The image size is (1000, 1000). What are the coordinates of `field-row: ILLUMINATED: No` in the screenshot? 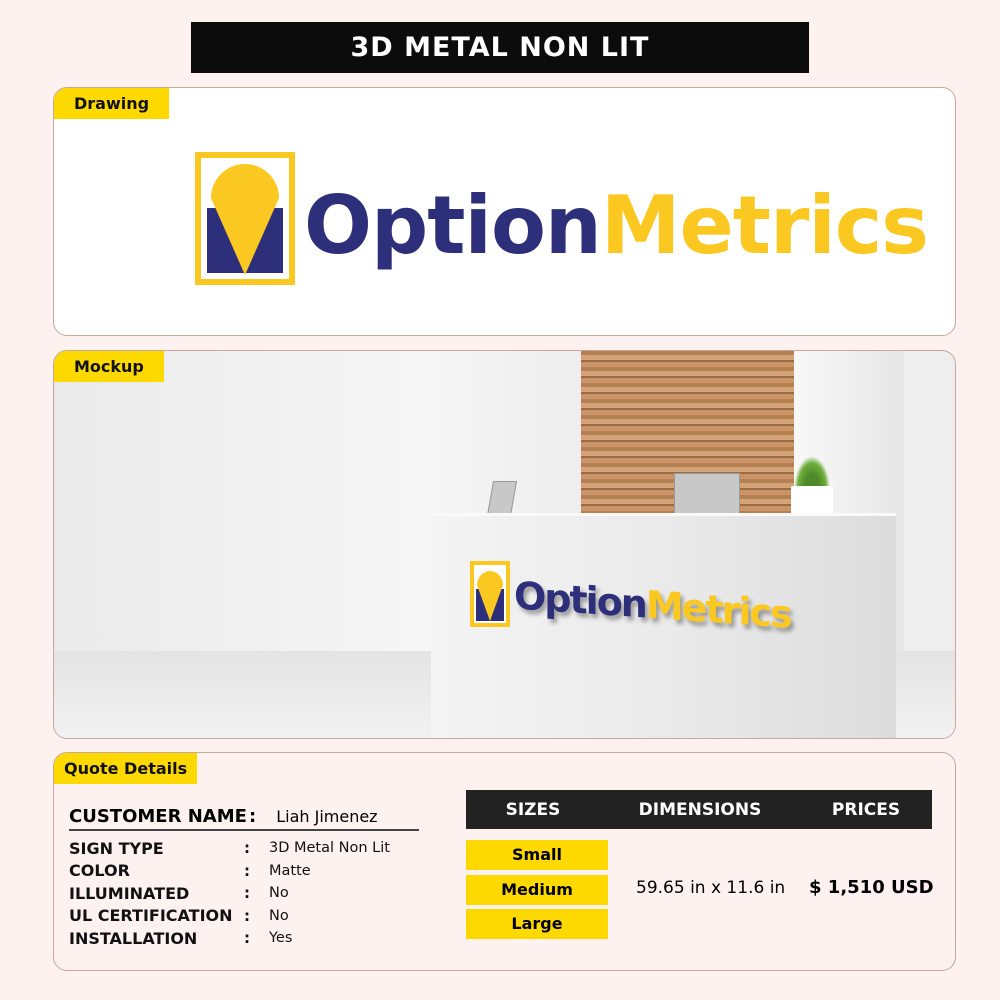 It's located at (244, 893).